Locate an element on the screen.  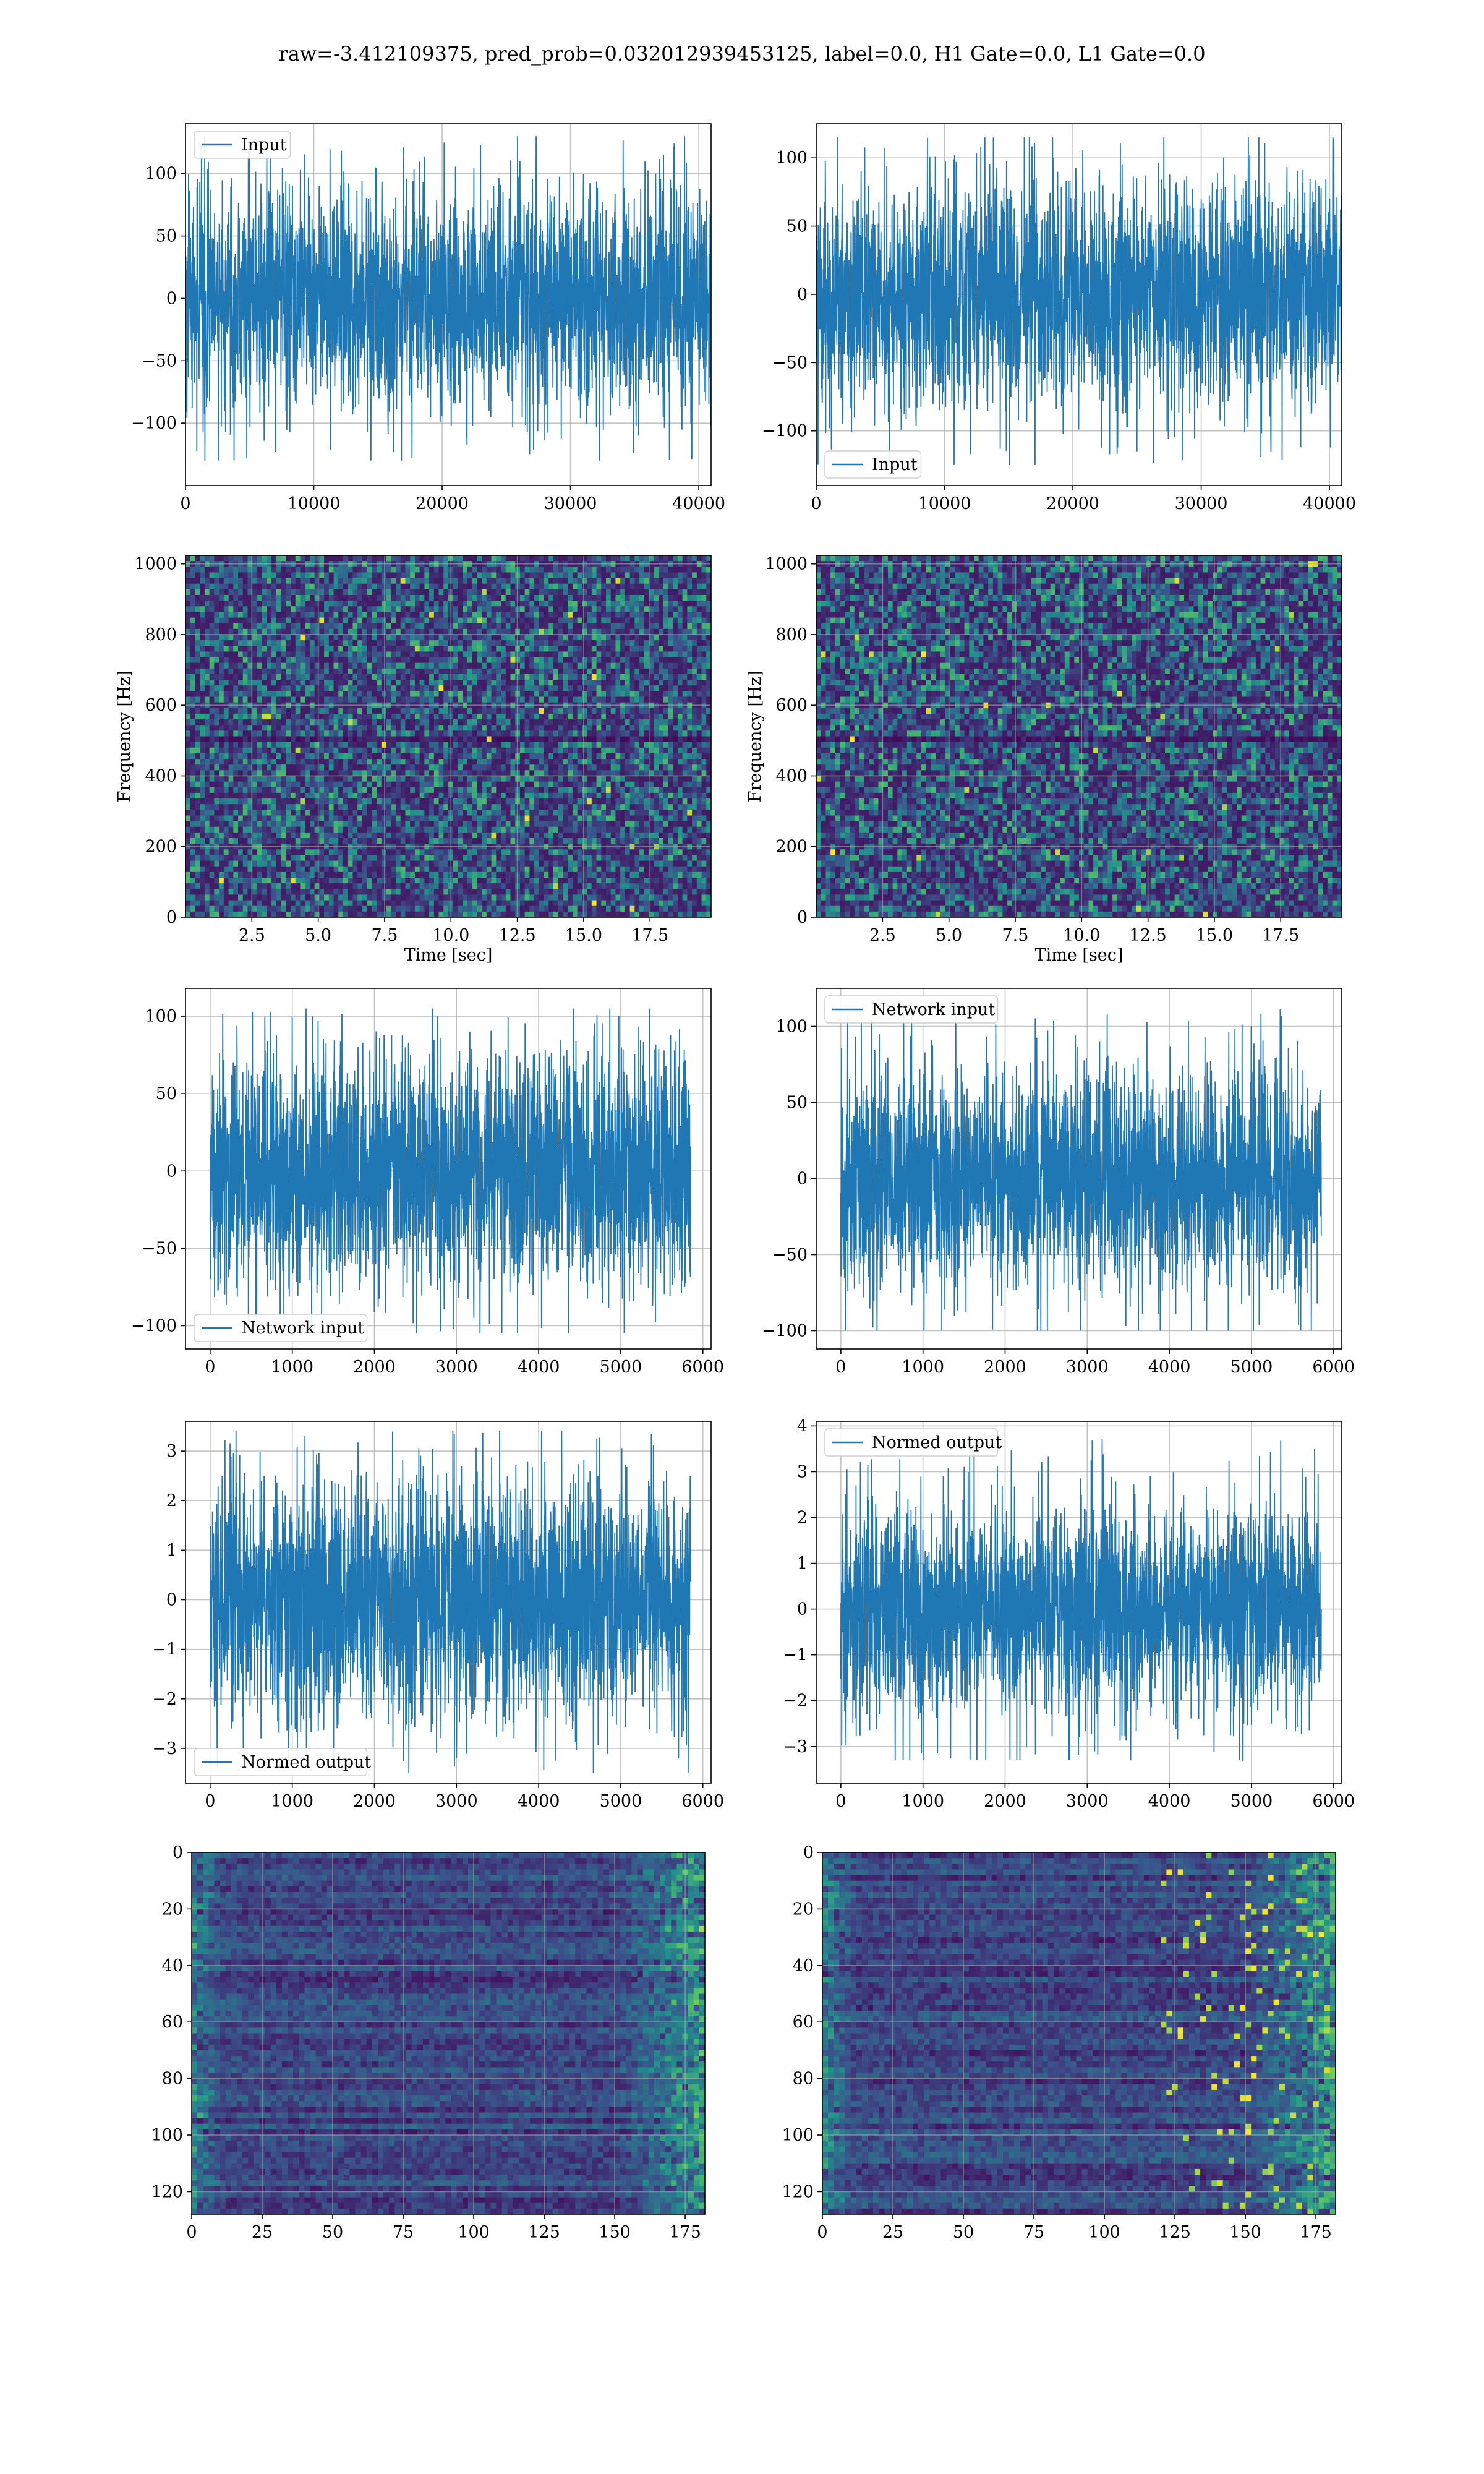
input-h1-ytick-label: −50 is located at coordinates (159, 361).